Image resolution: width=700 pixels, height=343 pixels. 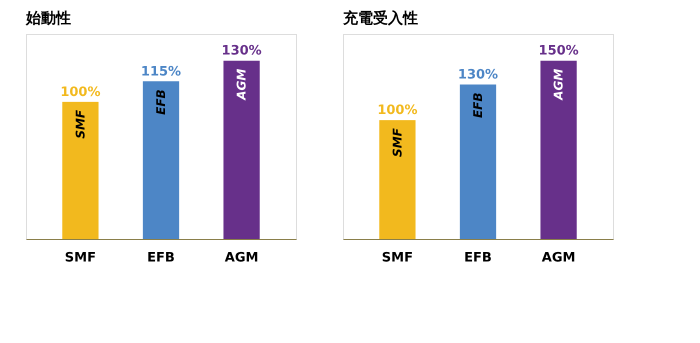 I want to click on data-label: 115%, so click(x=161, y=72).